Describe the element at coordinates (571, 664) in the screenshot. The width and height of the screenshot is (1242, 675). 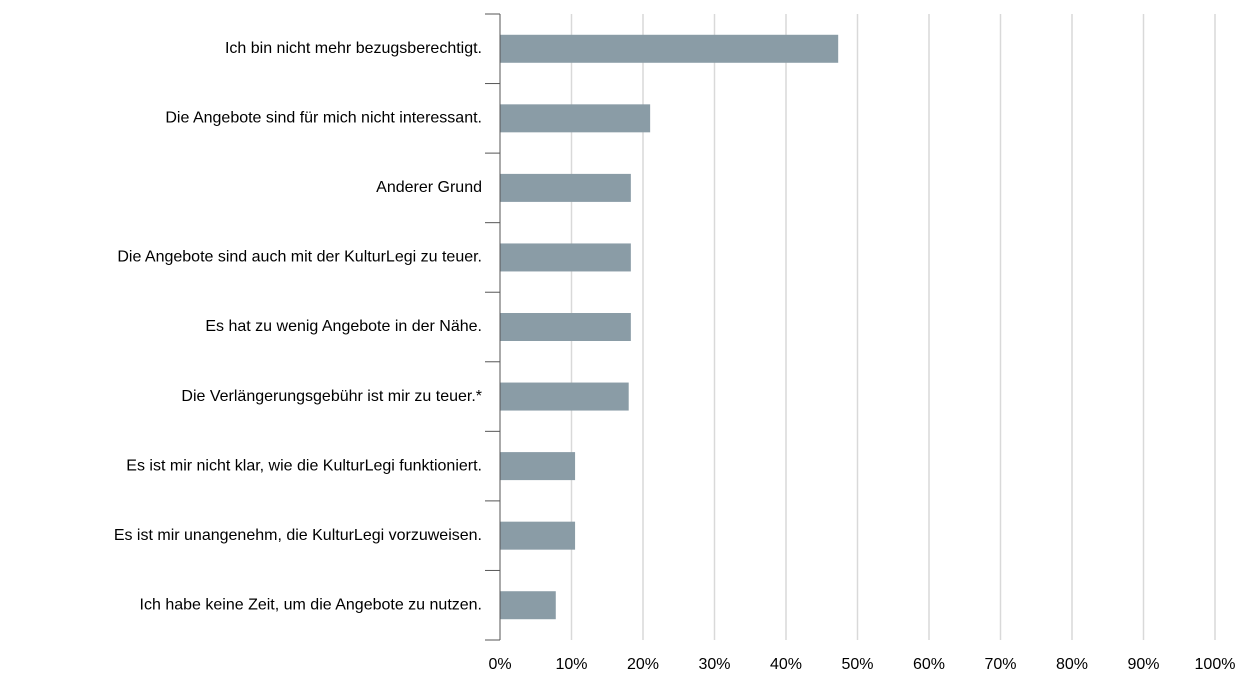
I see `x-tick-label: 10%` at that location.